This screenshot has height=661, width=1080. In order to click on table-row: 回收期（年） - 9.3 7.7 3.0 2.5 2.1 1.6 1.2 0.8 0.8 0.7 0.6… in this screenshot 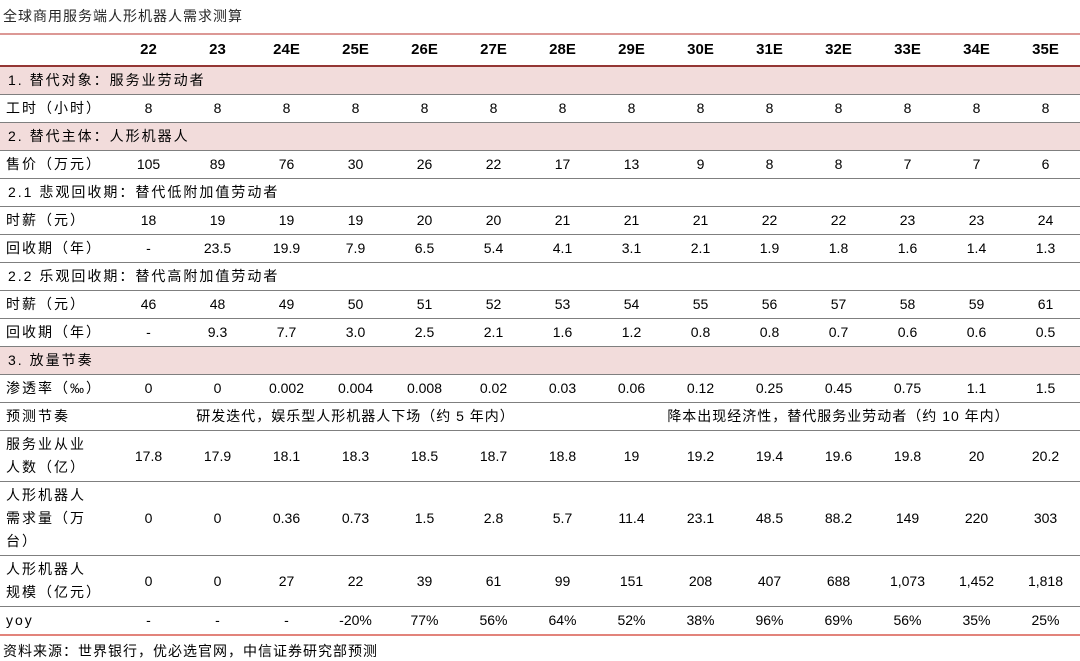, I will do `click(540, 332)`.